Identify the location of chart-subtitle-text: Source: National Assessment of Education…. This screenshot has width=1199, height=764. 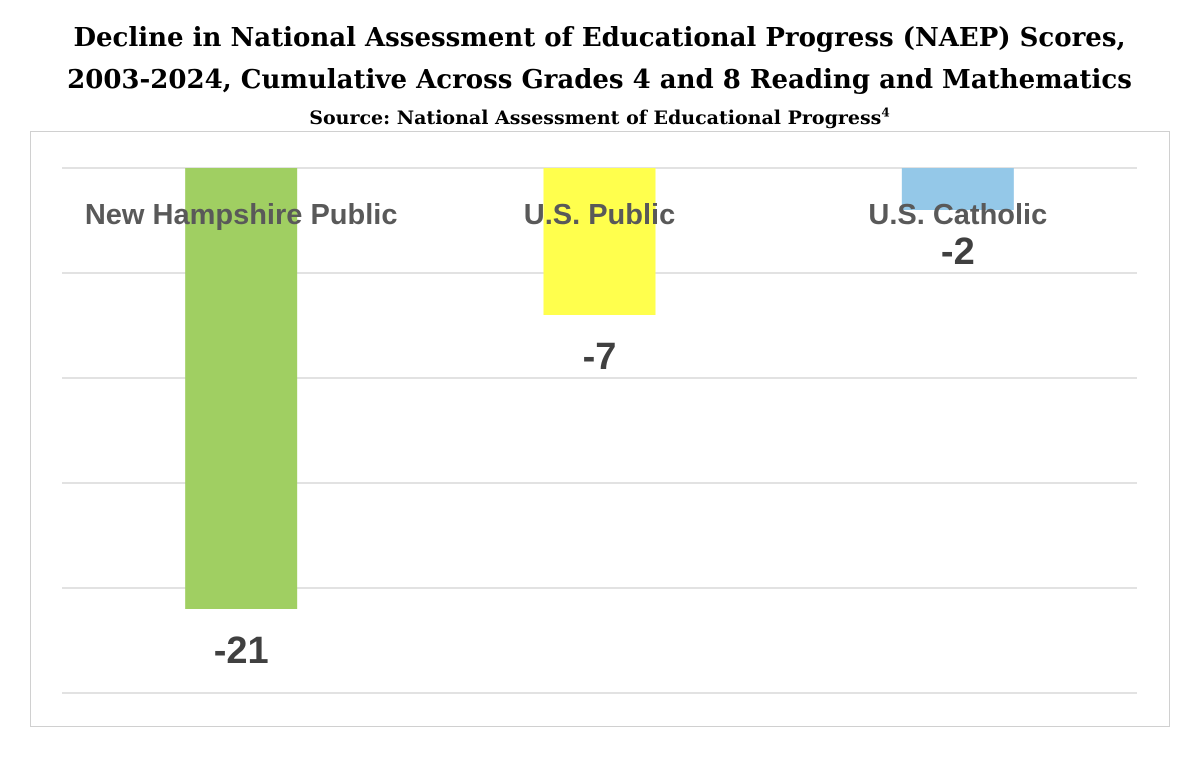
(595, 118).